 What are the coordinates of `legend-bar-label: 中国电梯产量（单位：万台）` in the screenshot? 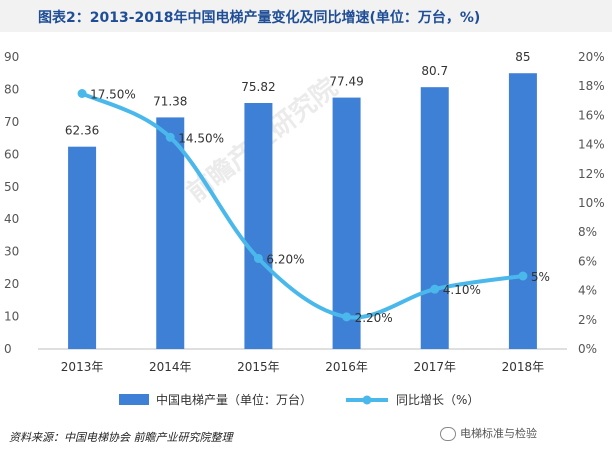 It's located at (234, 399).